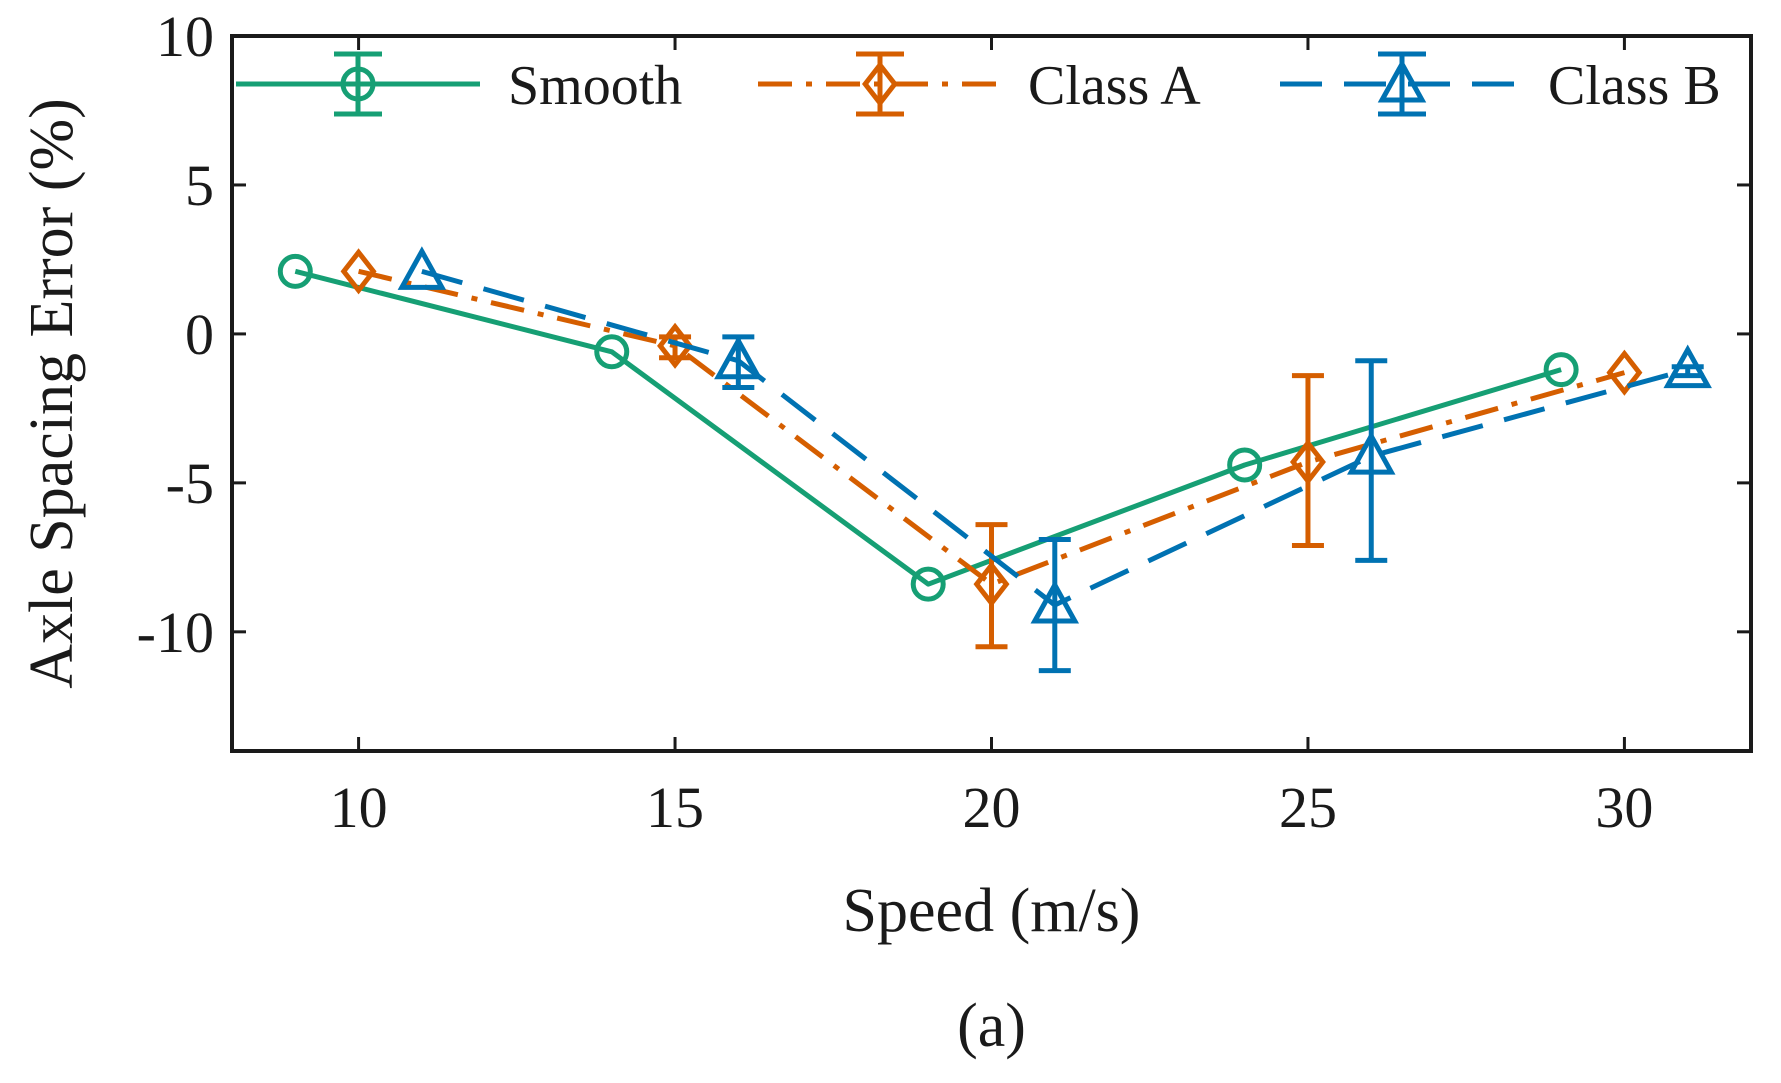 The image size is (1781, 1083). I want to click on legend-entry-smooth: Smooth, so click(459, 84).